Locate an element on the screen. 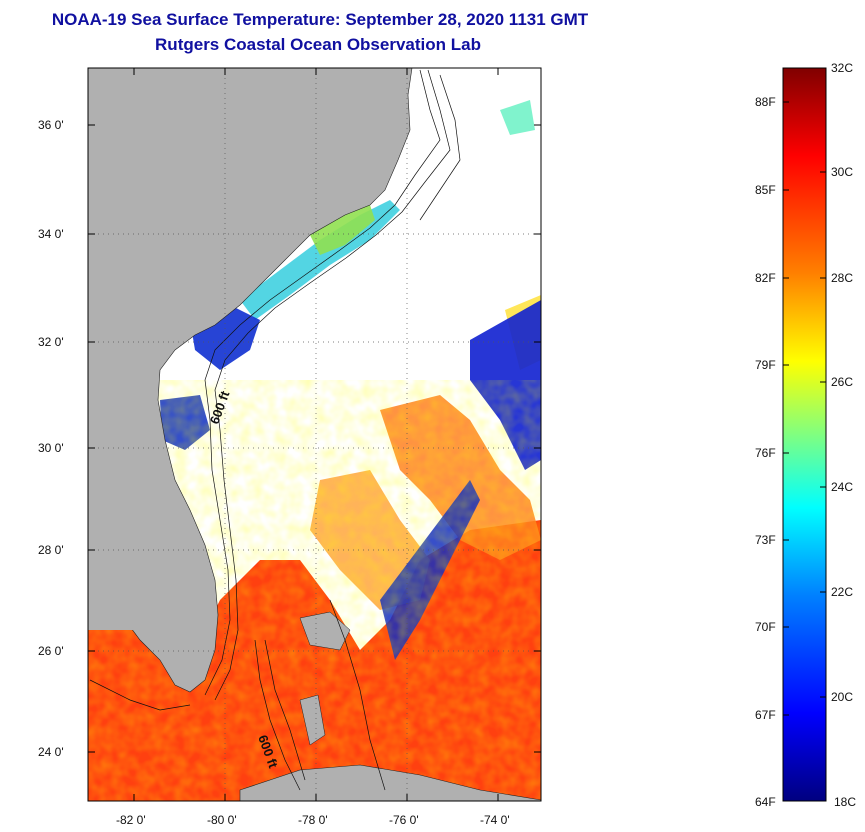 The width and height of the screenshot is (865, 832). colorbar is located at coordinates (804, 434).